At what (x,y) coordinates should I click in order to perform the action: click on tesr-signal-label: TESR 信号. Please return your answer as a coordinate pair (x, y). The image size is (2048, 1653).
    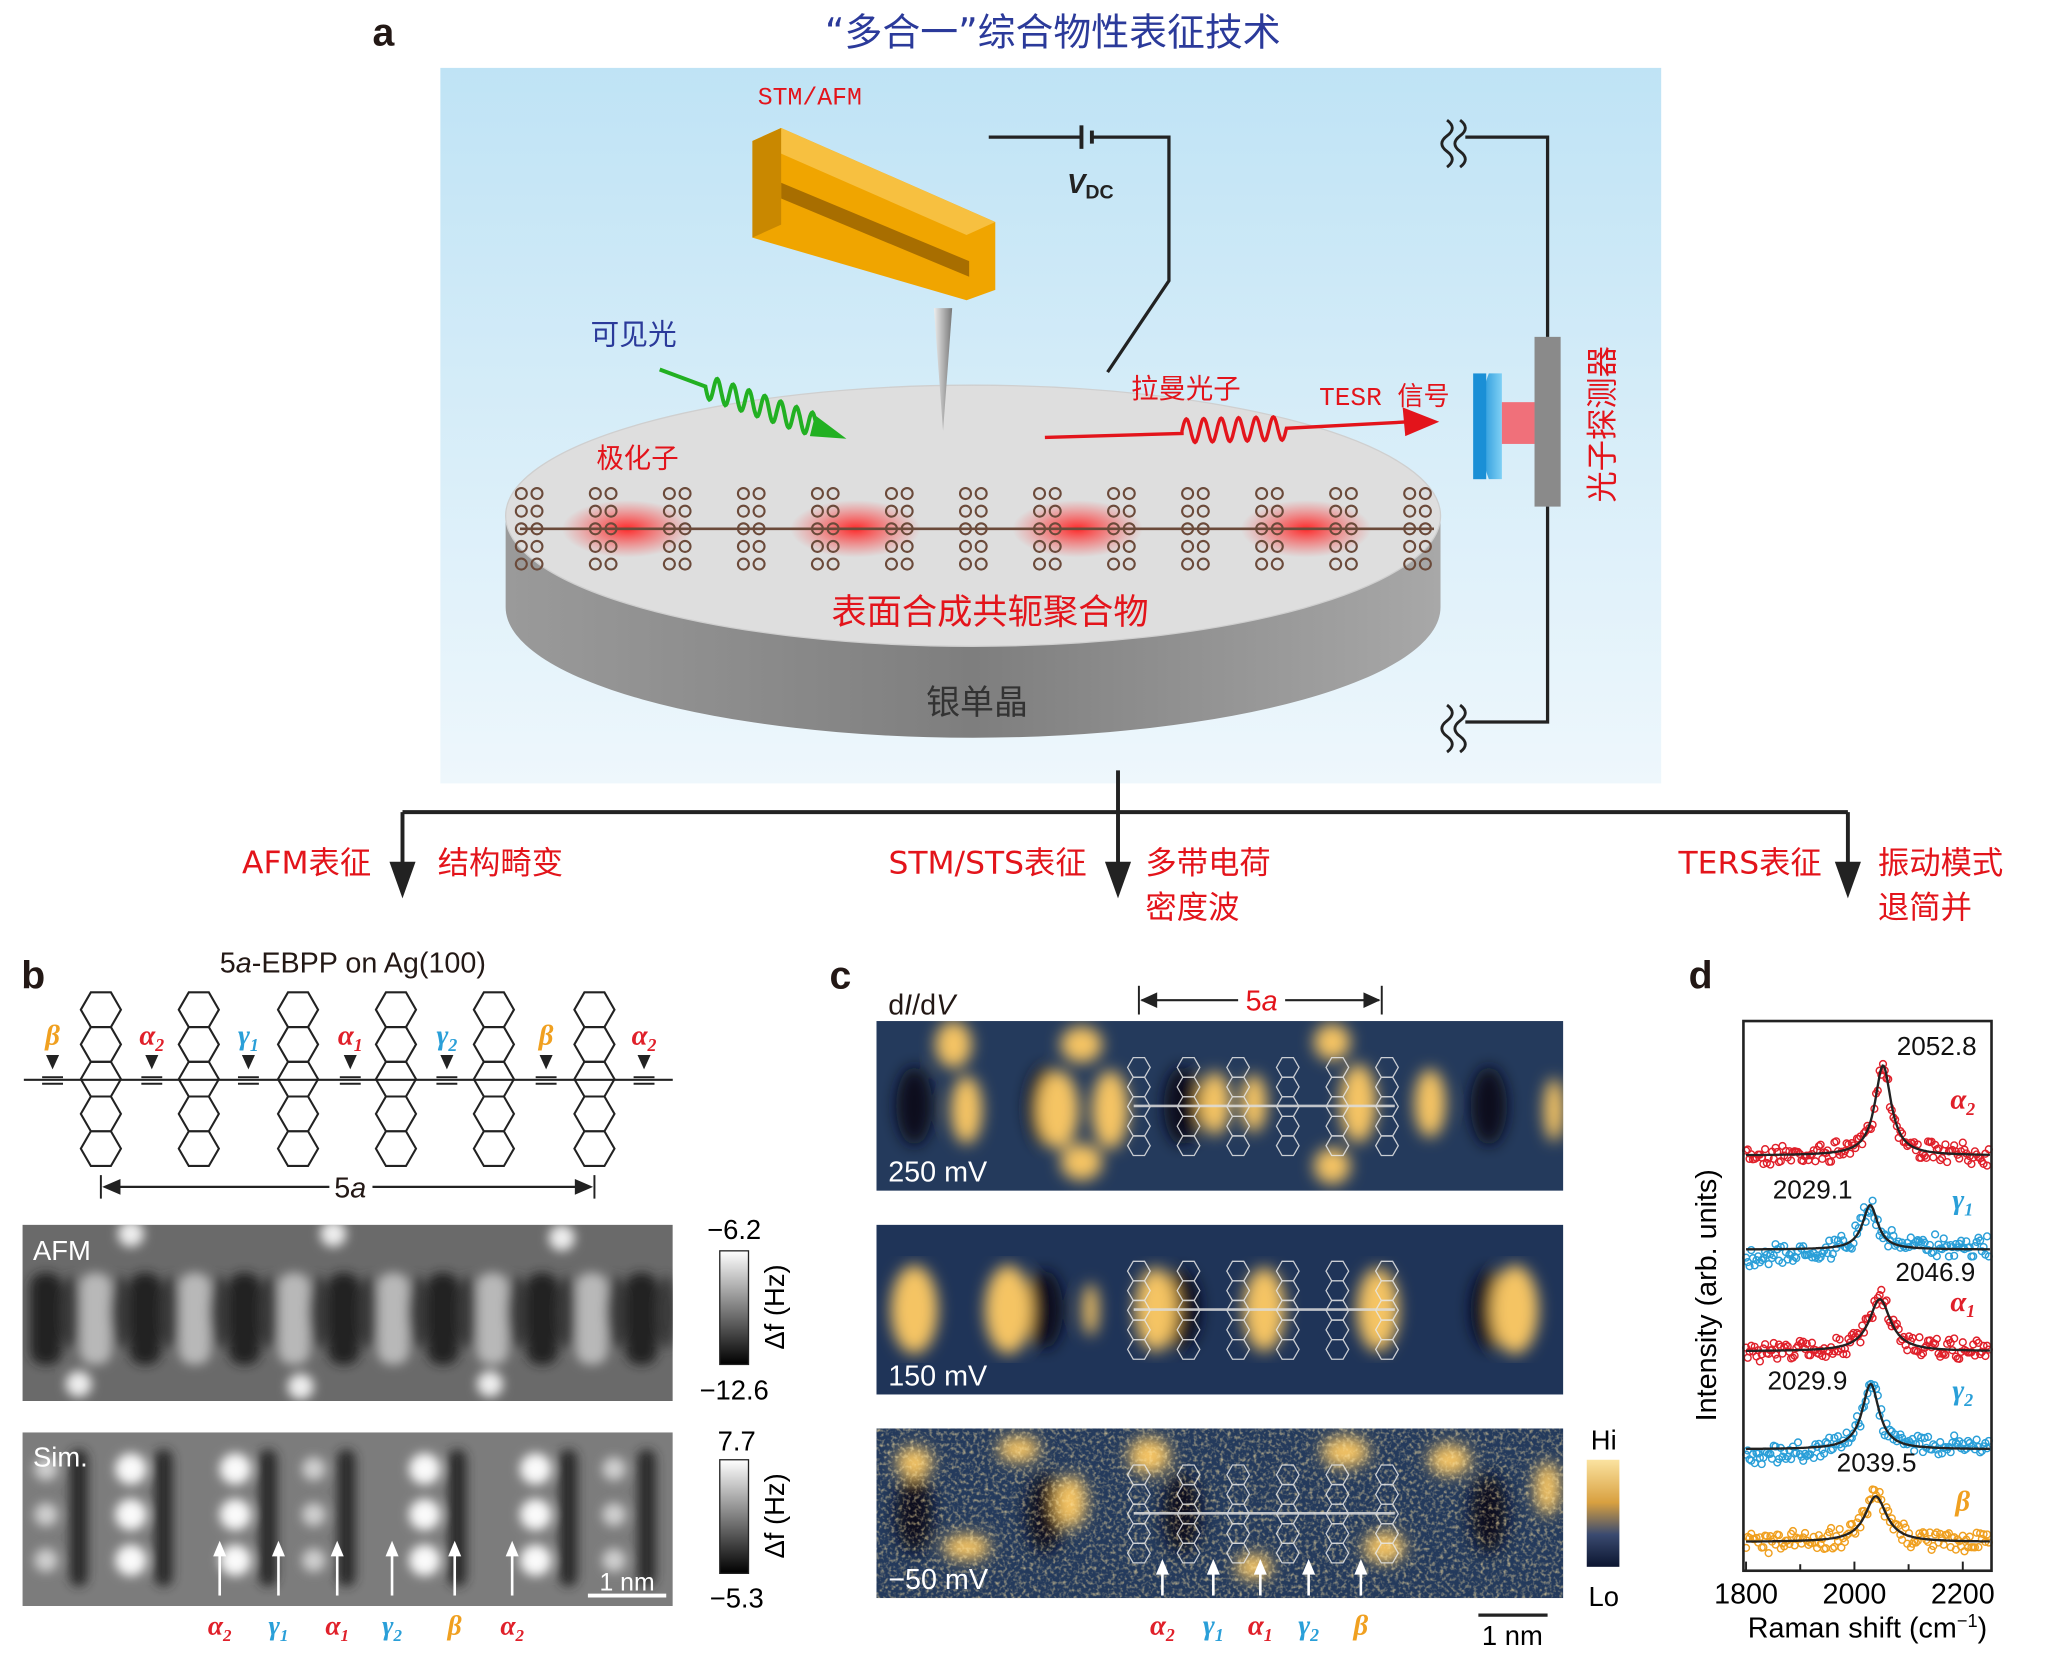
    Looking at the image, I should click on (1384, 397).